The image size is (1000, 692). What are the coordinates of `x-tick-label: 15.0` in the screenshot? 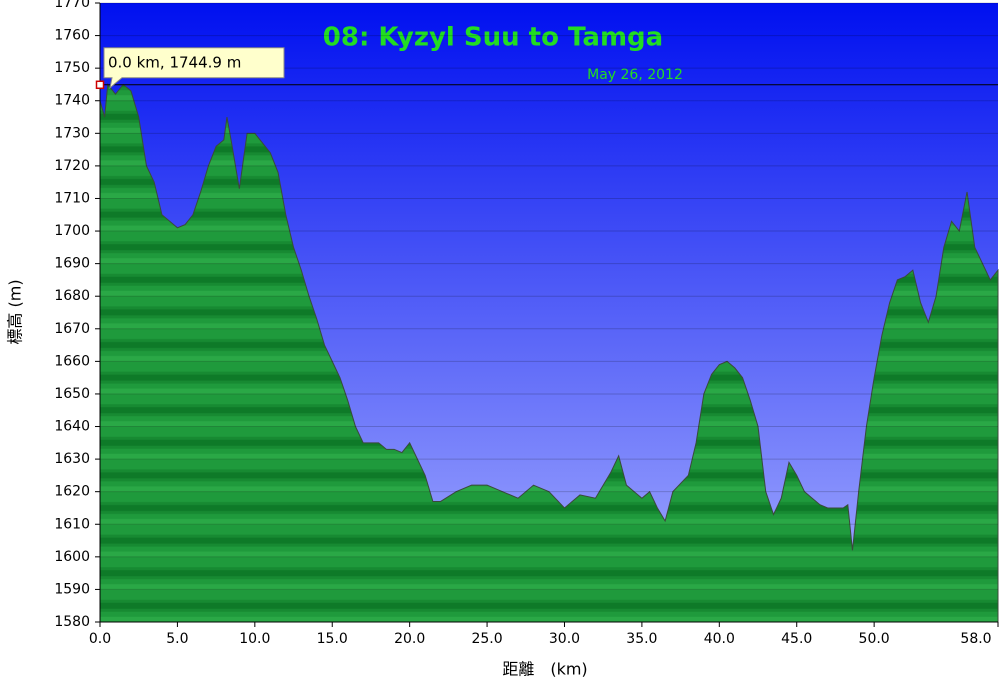 It's located at (332, 639).